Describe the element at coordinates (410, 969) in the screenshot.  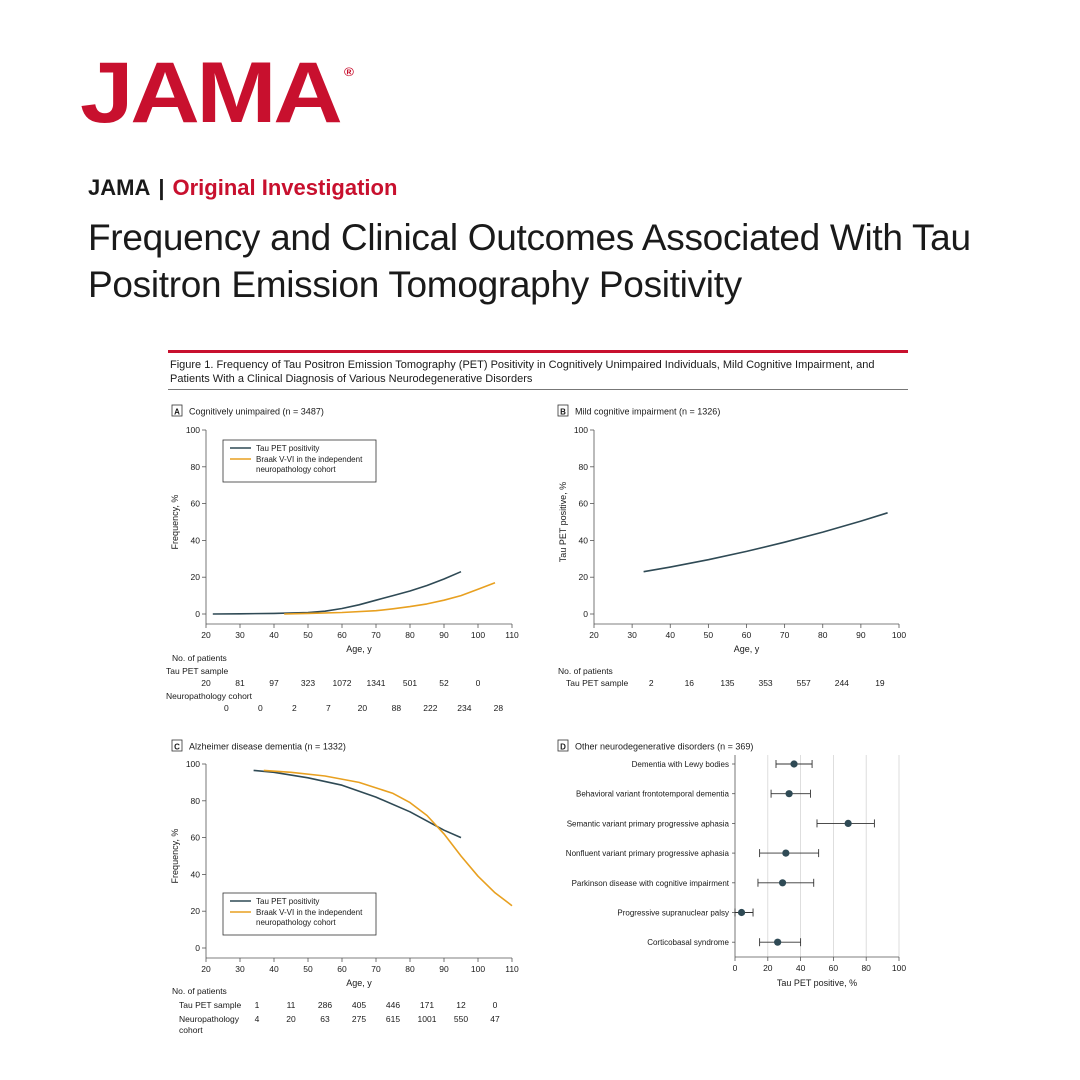
I see `panel-C-x-tick-label: 80` at that location.